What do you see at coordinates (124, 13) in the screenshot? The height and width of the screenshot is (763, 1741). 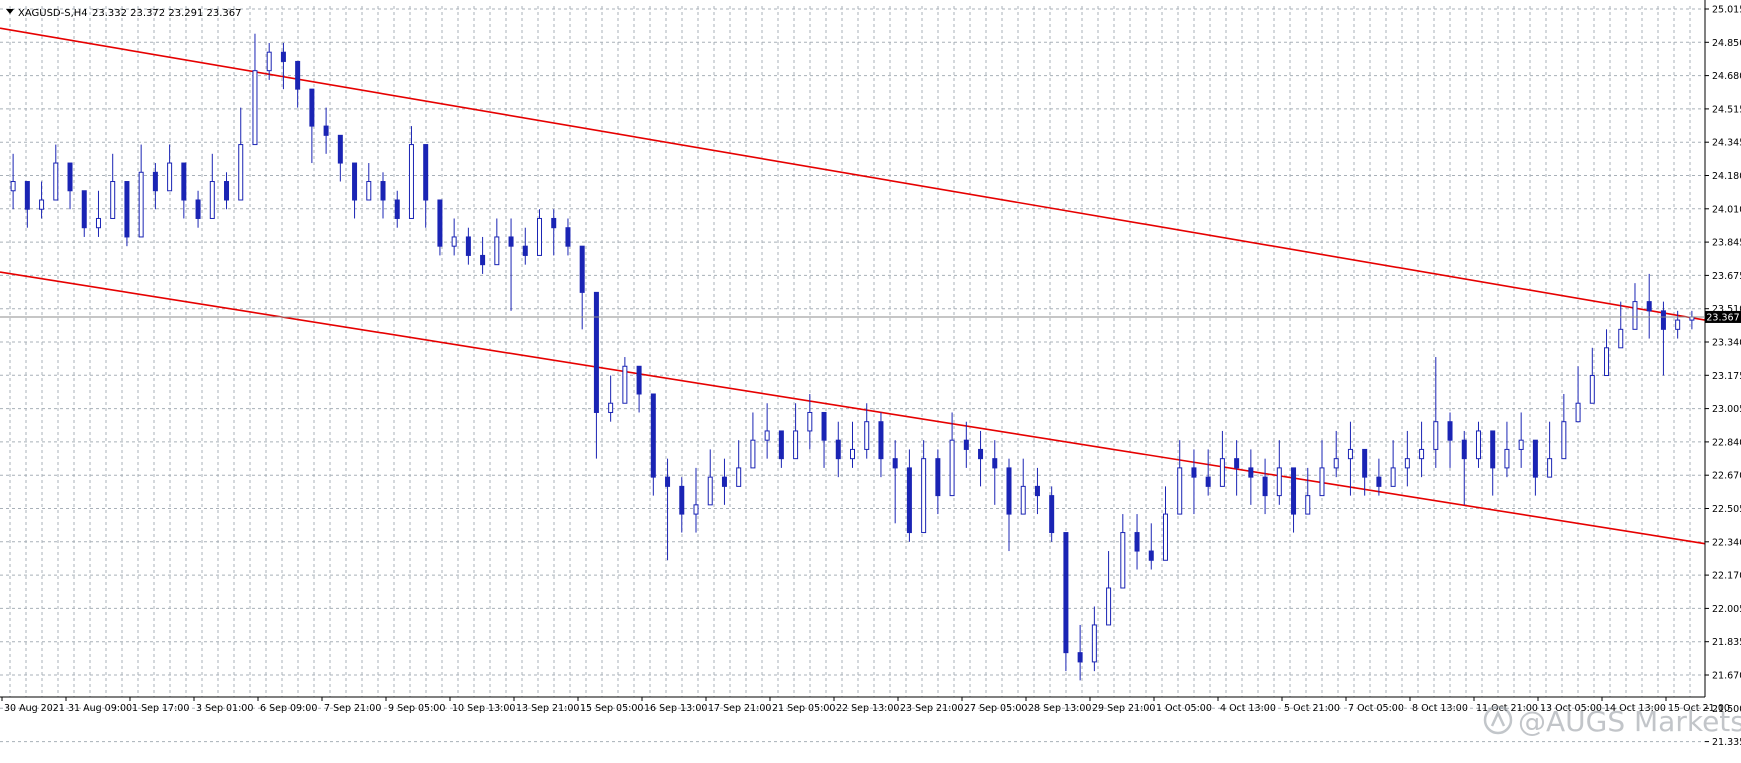 I see `chart-header: XAGUSD-S,H4 23.332 23.372 23.291 23.367` at bounding box center [124, 13].